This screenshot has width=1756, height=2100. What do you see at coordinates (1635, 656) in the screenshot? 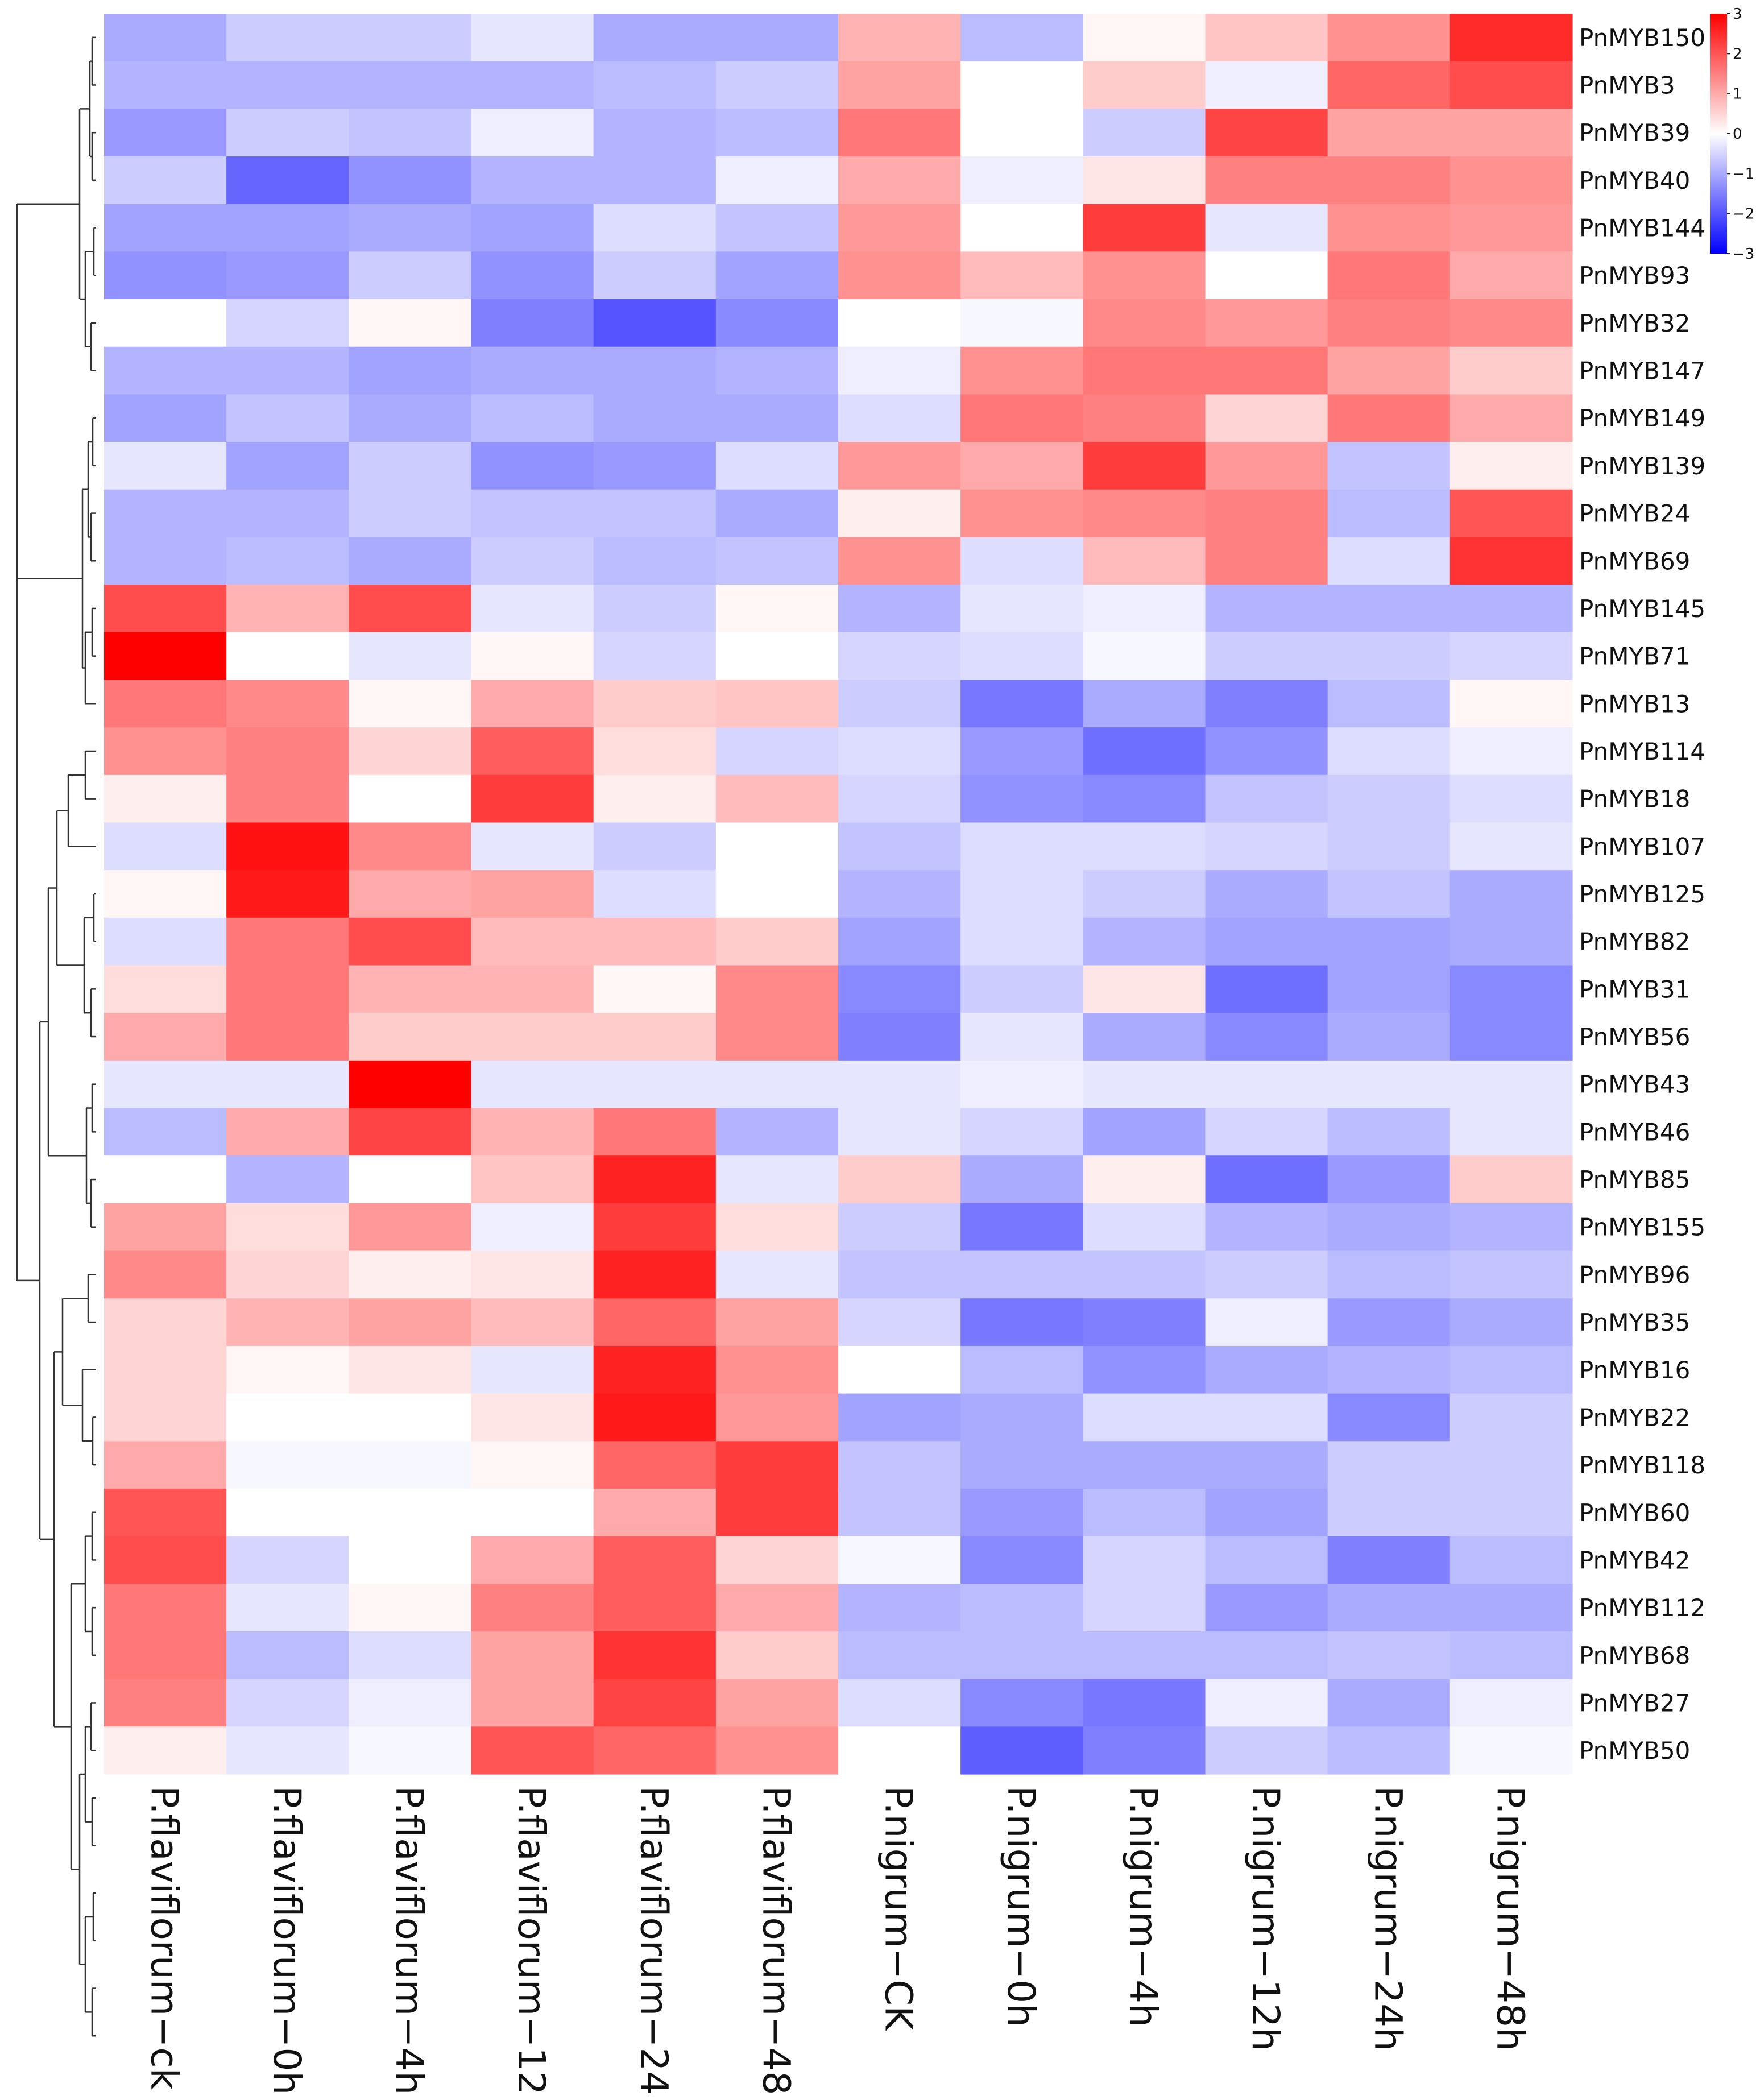
I see `row-label: PnMYB71` at bounding box center [1635, 656].